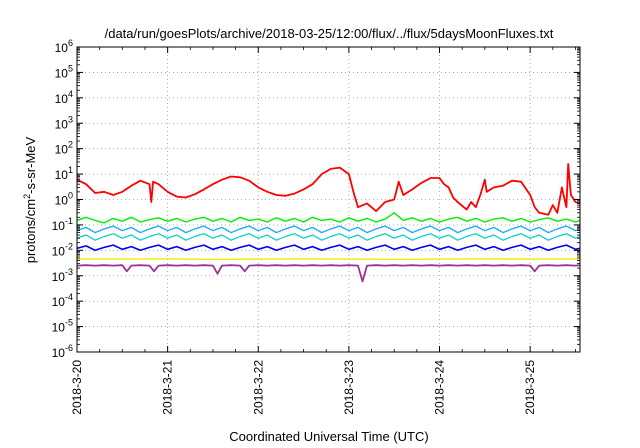 The height and width of the screenshot is (448, 640). I want to click on y-tick-label: 10⁻⁴, so click(62, 300).